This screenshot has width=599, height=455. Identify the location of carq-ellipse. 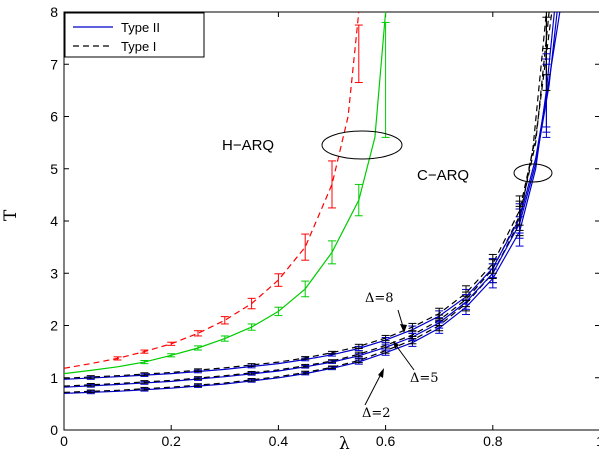
(533, 173).